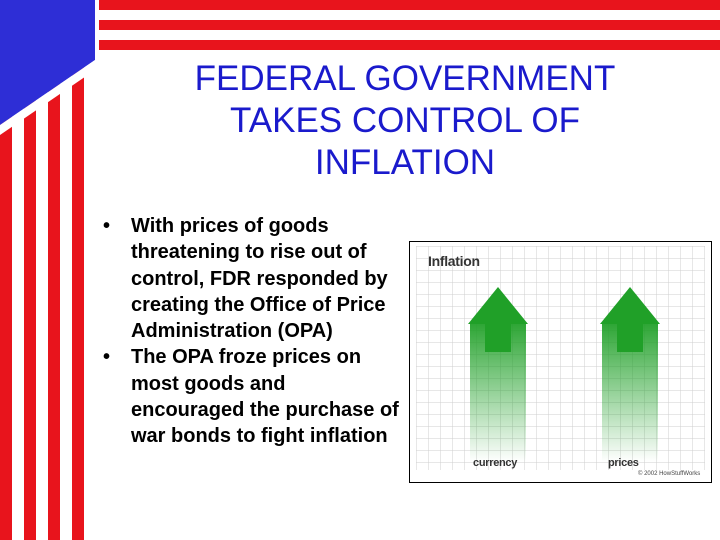 The height and width of the screenshot is (540, 720). Describe the element at coordinates (405, 78) in the screenshot. I see `title-line: FEDERAL GOVERNMENT` at that location.